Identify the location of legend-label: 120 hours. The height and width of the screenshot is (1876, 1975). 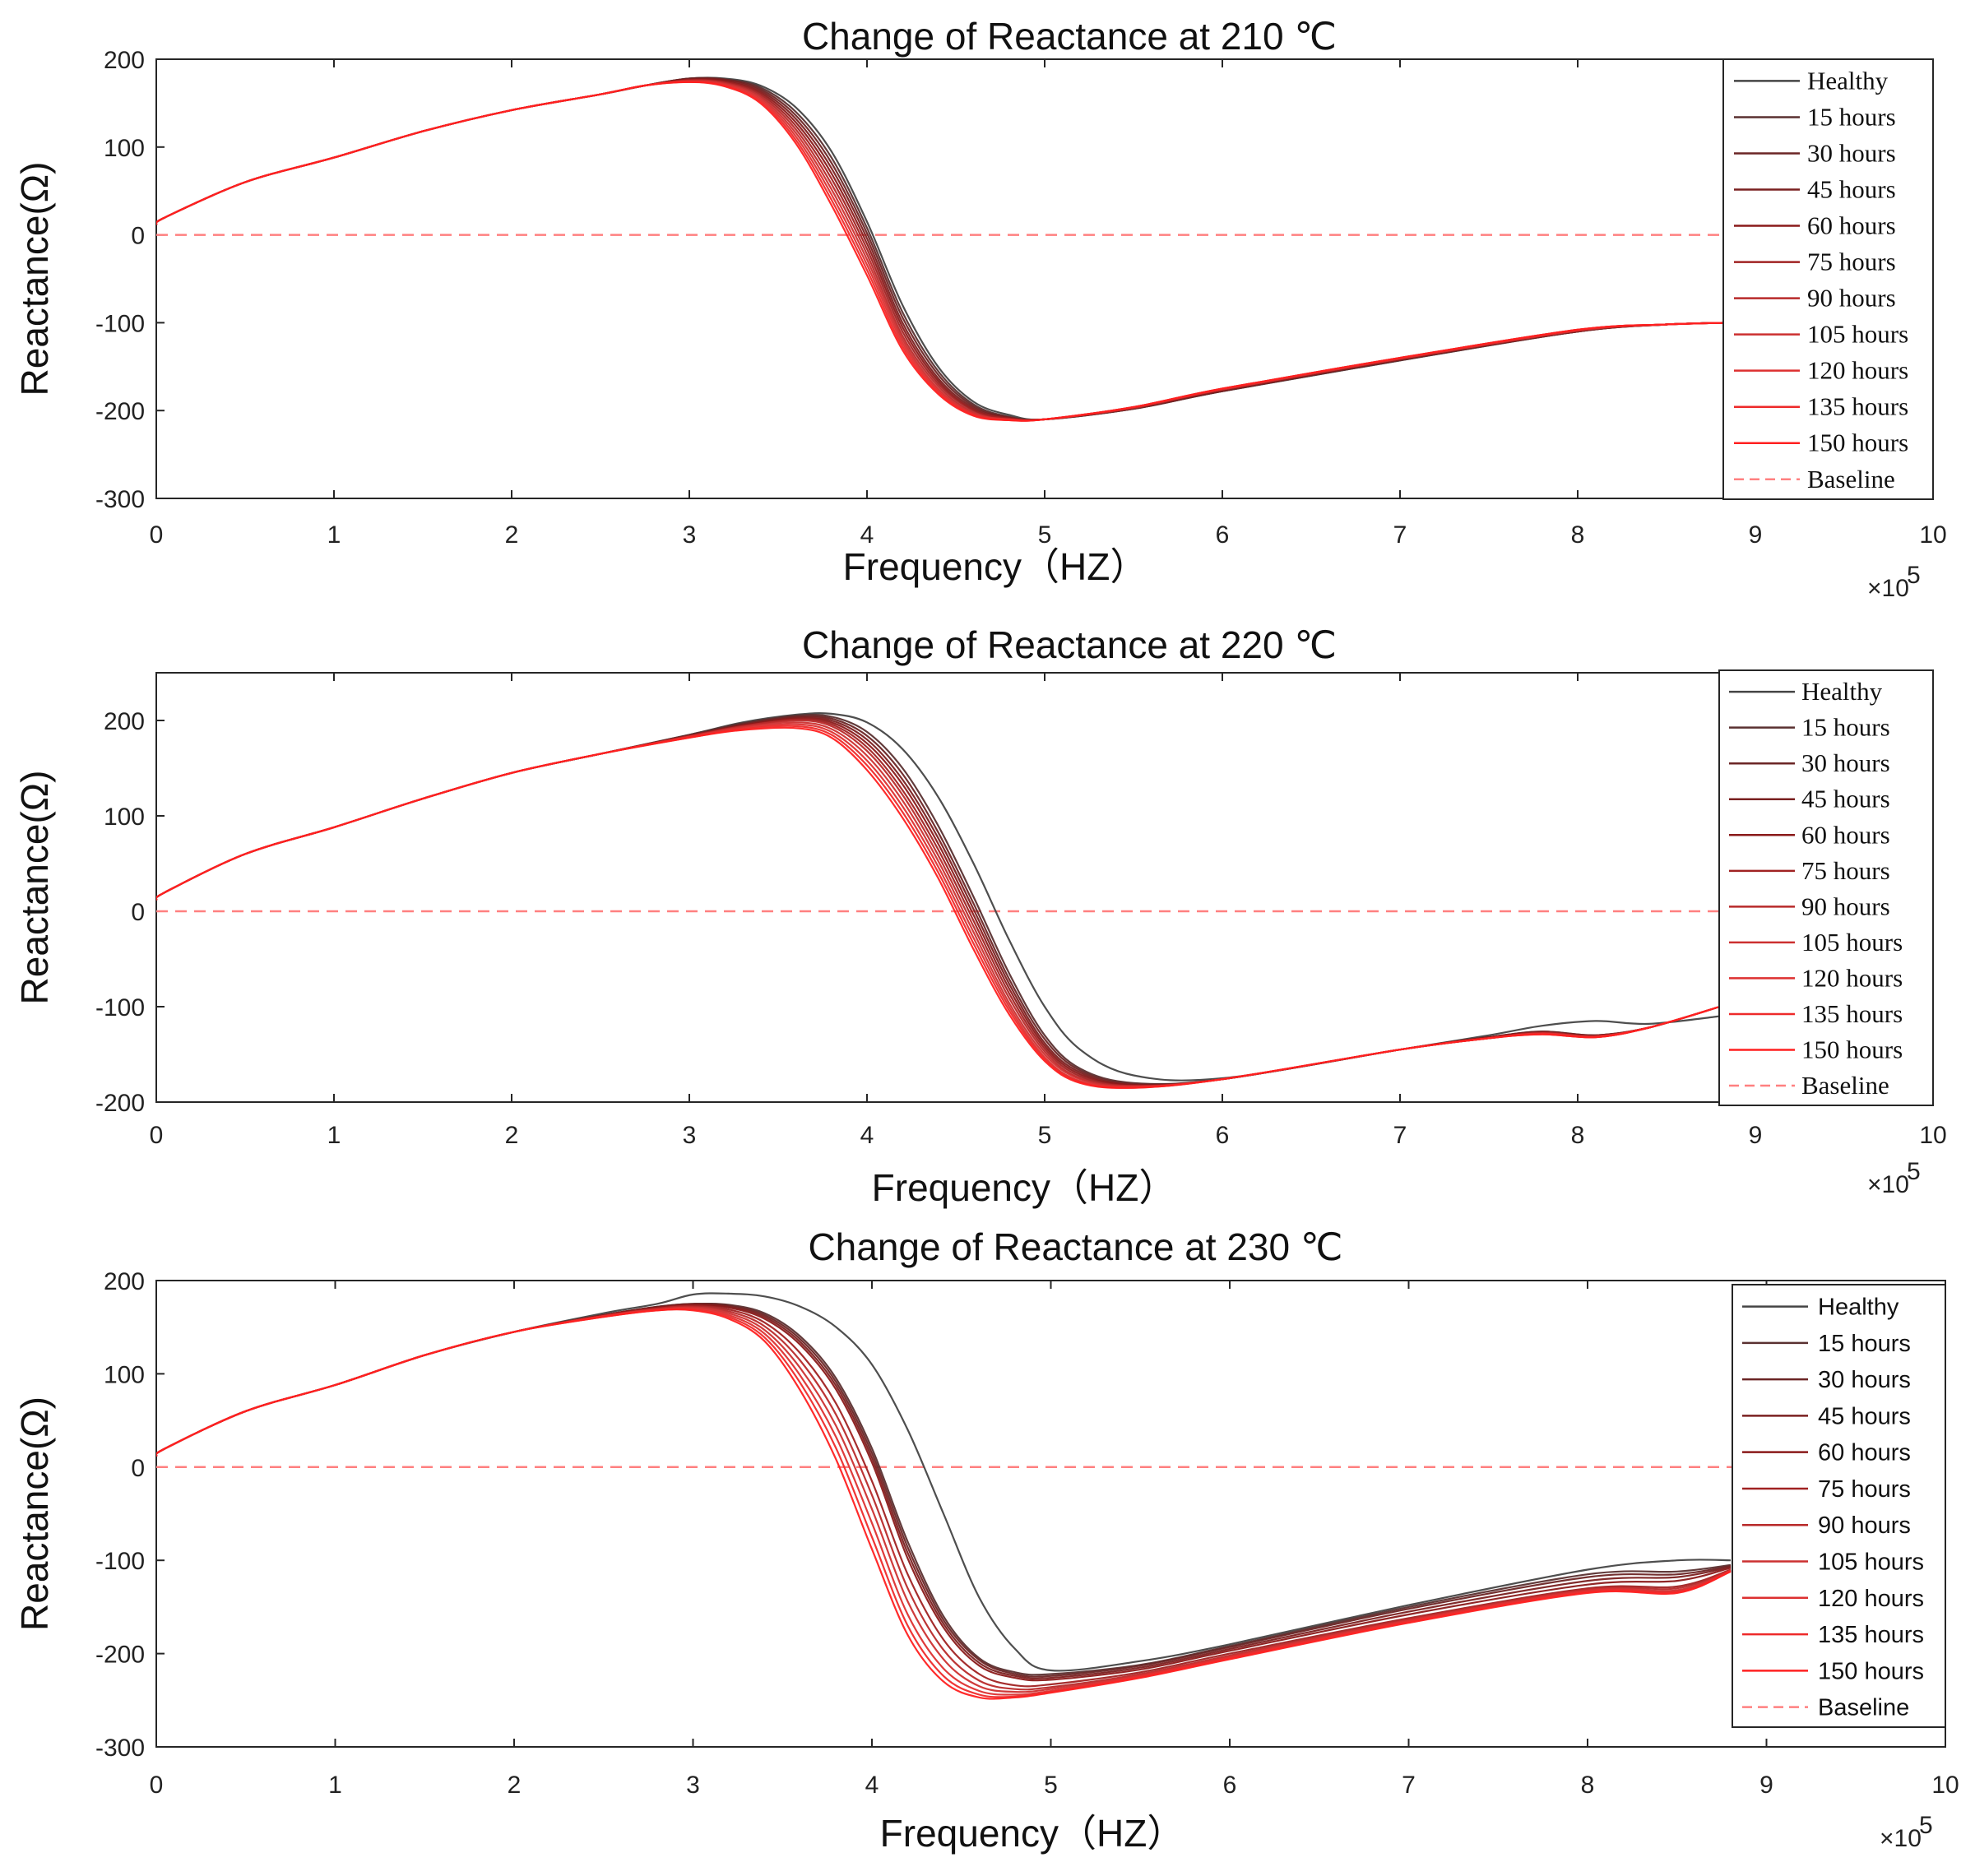
(1871, 1599).